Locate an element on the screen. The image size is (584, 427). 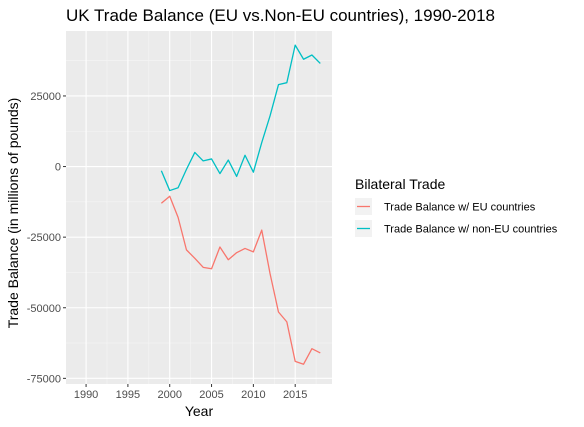
legend-title: Bilateral Trade is located at coordinates (400, 184).